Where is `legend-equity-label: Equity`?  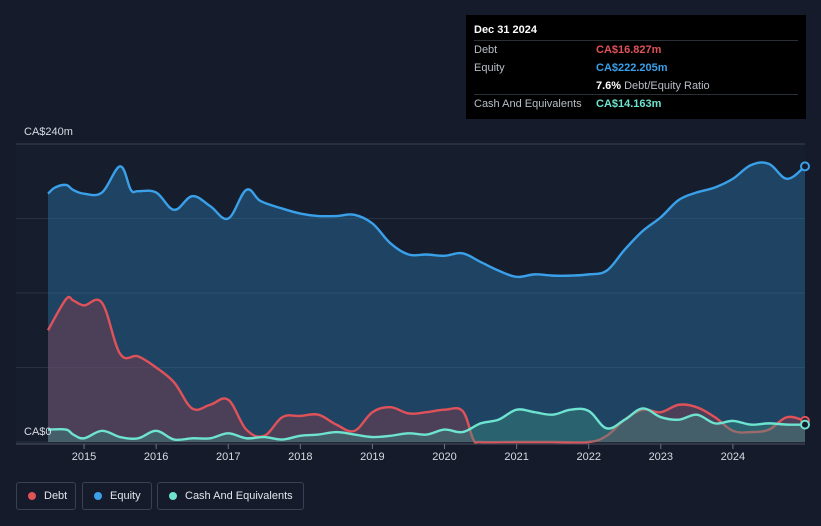
legend-equity-label: Equity is located at coordinates (125, 496).